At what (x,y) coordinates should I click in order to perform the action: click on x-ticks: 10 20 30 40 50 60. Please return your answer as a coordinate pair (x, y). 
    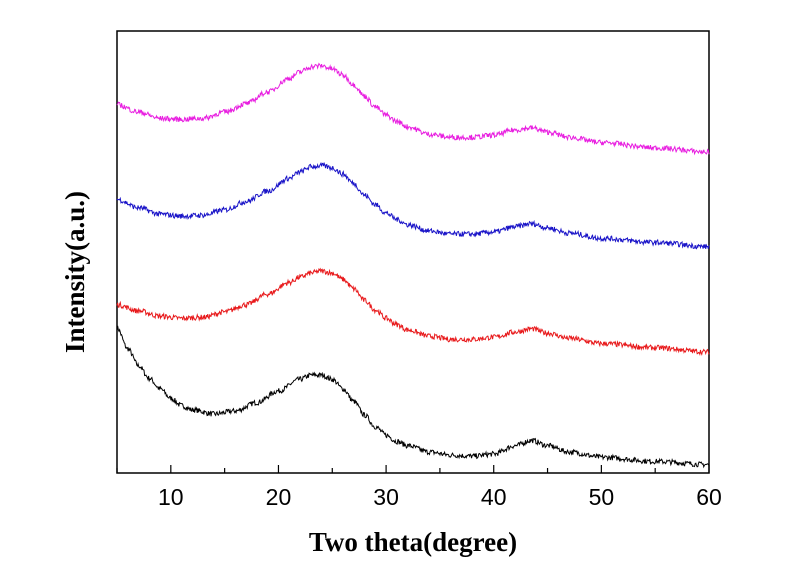
    Looking at the image, I should click on (419, 487).